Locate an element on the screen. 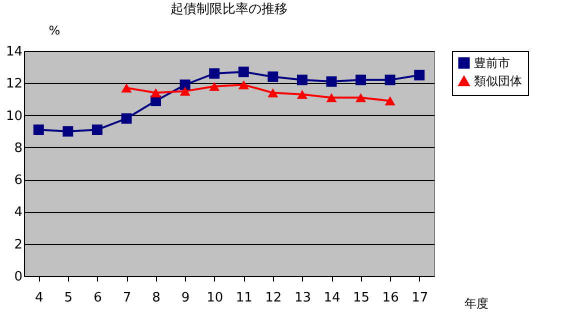 This screenshot has height=325, width=581. x-tick-label: 8 is located at coordinates (156, 298).